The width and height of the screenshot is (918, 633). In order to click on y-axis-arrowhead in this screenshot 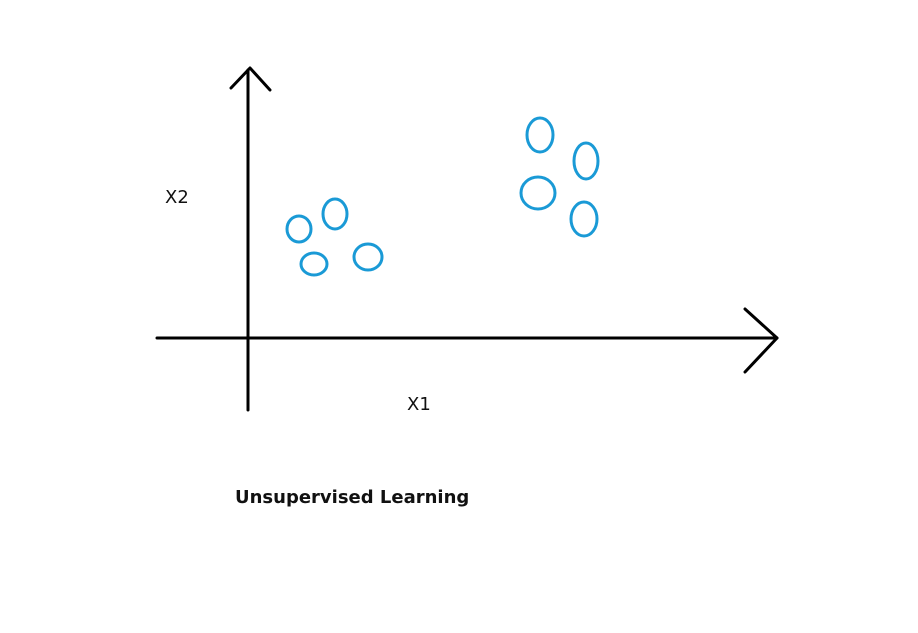, I will do `click(250, 79)`.